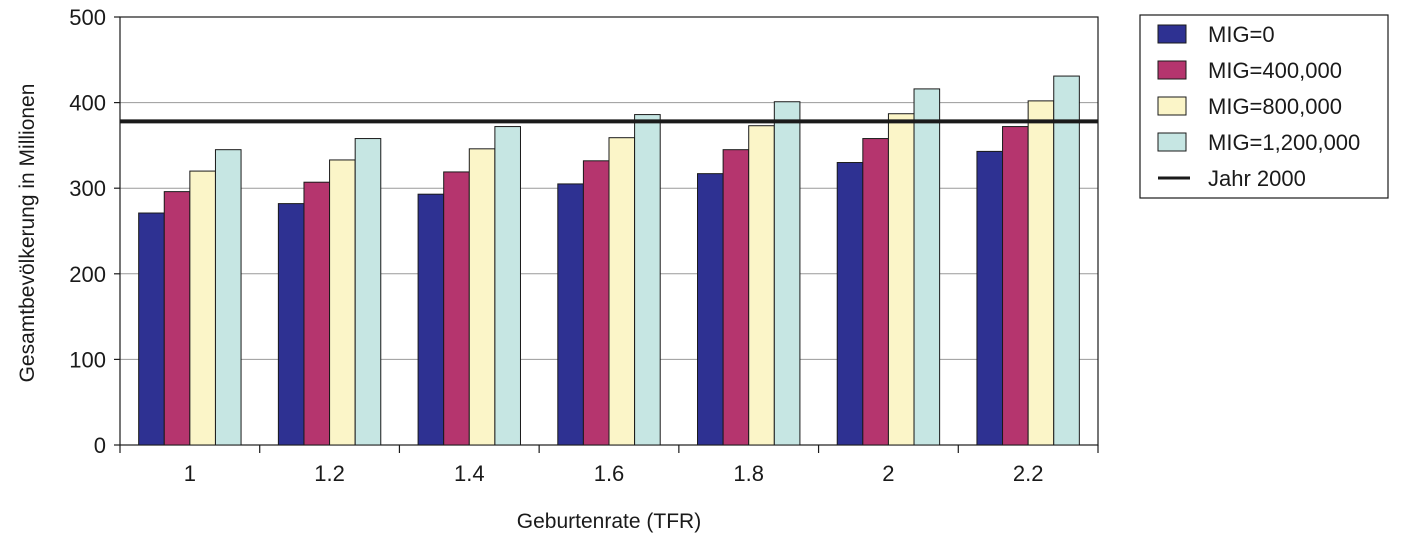 The image size is (1402, 540). What do you see at coordinates (87, 231) in the screenshot?
I see `y-tick-labels: 0 100 200 300 400 500` at bounding box center [87, 231].